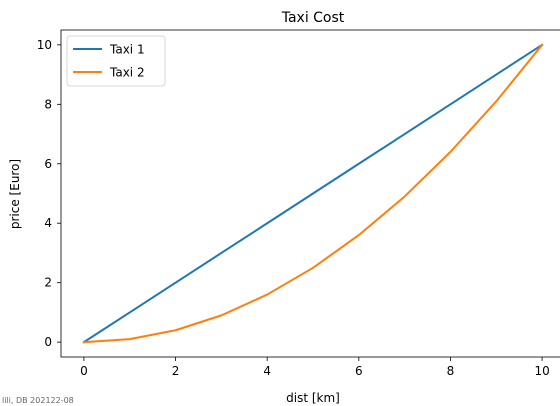  Describe the element at coordinates (48, 164) in the screenshot. I see `y-tick-label: 6` at that location.